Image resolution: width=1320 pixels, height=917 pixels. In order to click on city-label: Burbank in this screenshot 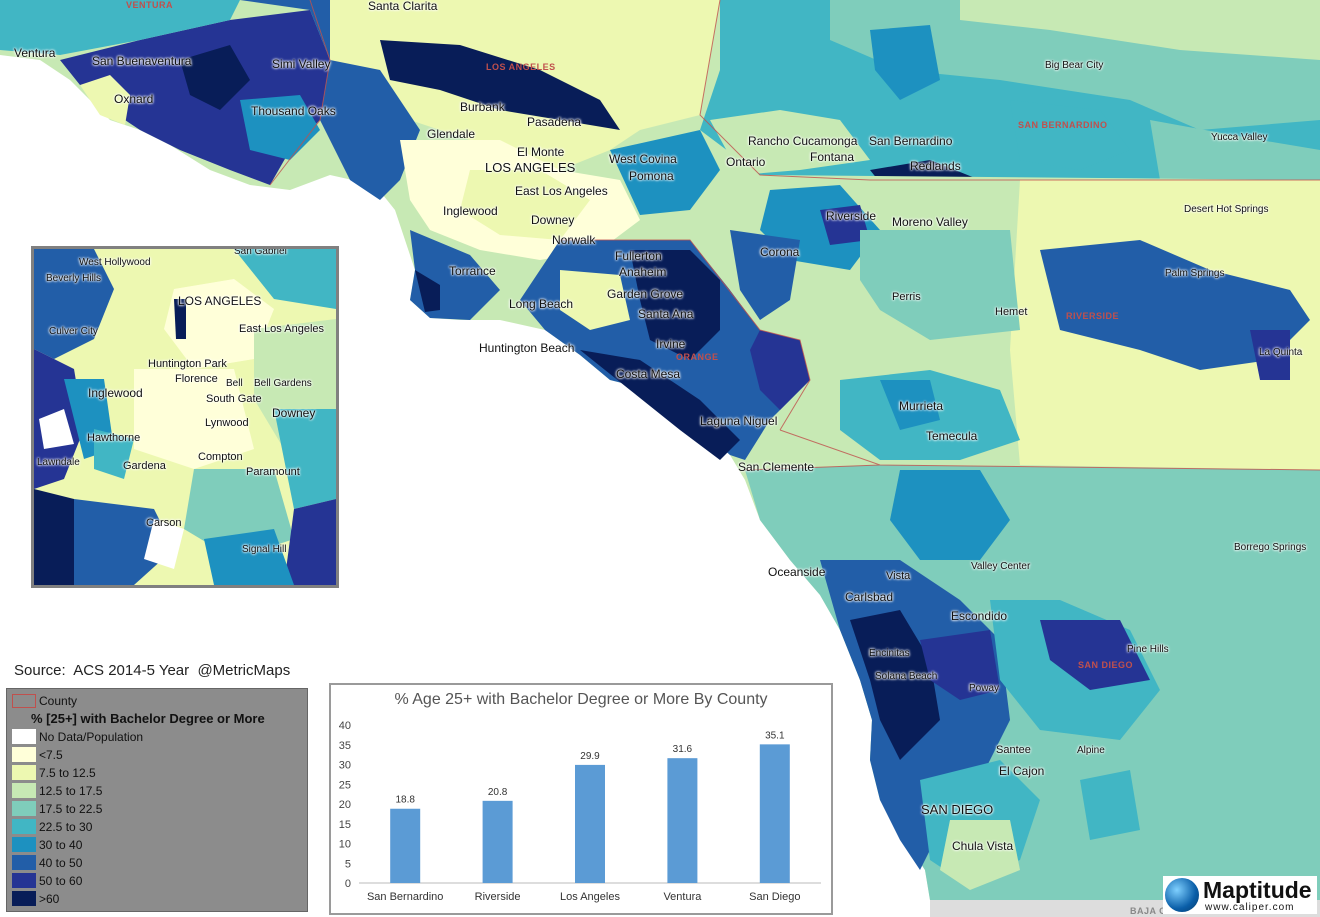, I will do `click(482, 107)`.